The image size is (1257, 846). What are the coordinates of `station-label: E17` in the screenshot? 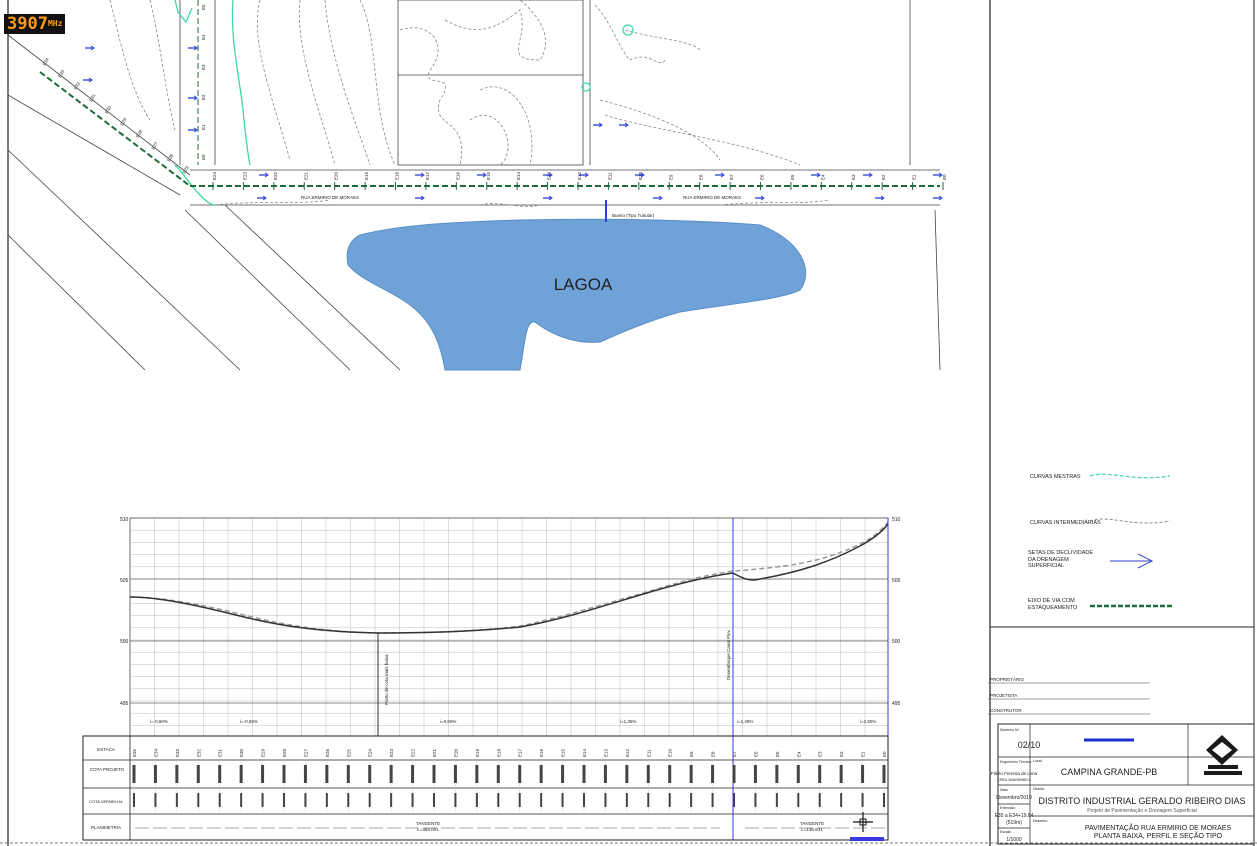 It's located at (427, 175).